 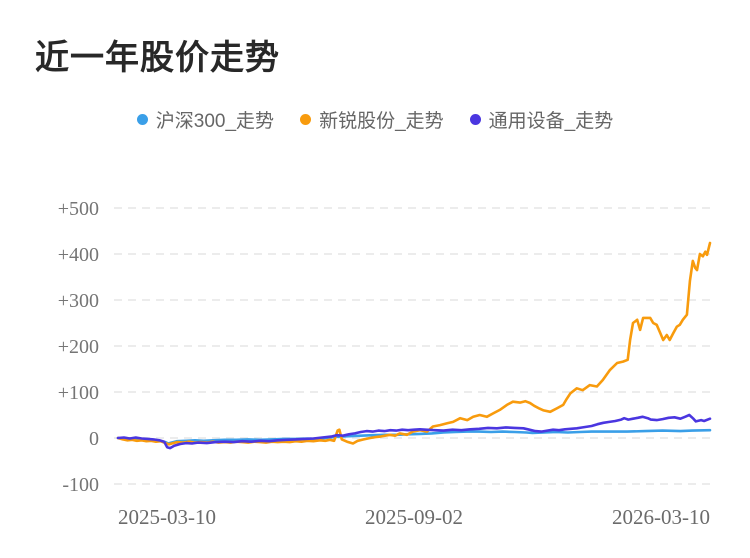 I want to click on x-tick-label: 2025-03-10, so click(x=167, y=517).